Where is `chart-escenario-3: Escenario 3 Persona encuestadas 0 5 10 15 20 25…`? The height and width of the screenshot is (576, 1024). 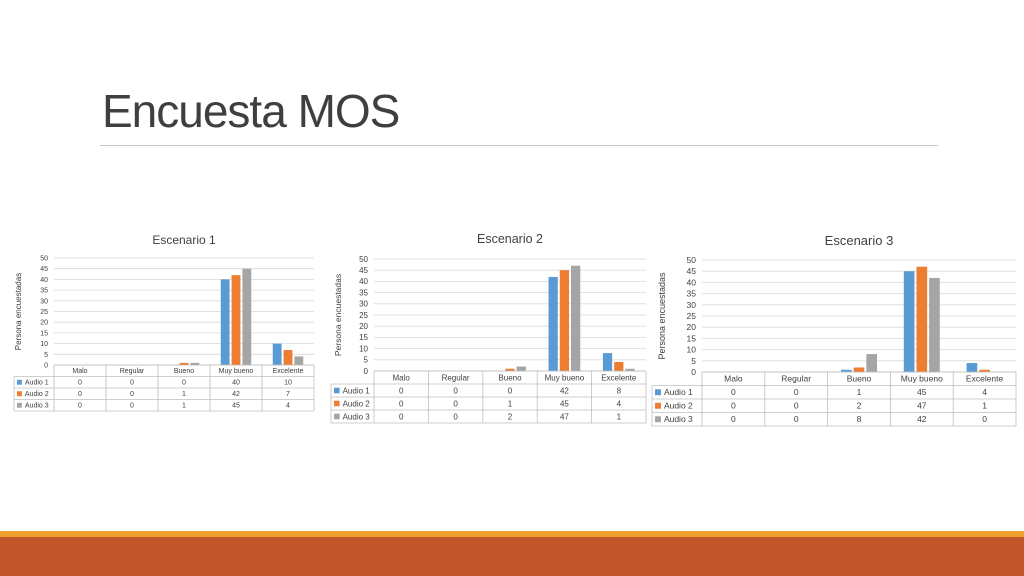 chart-escenario-3: Escenario 3 Persona encuestadas 0 5 10 15 20 25… is located at coordinates (834, 330).